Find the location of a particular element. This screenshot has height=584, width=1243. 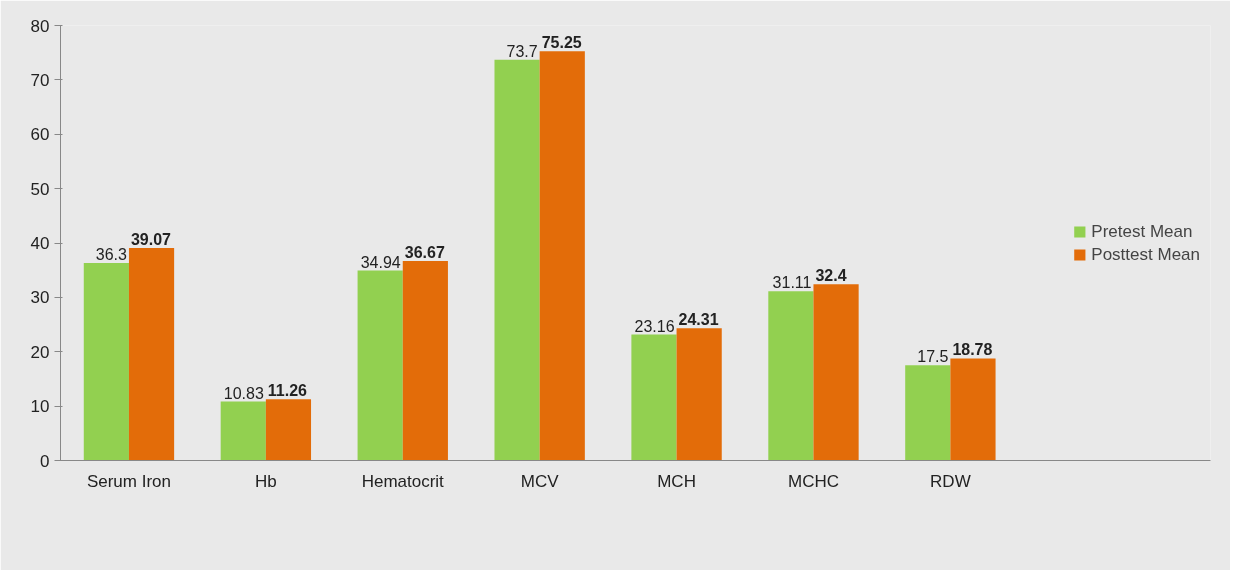

data-label: 73.7 is located at coordinates (522, 51).